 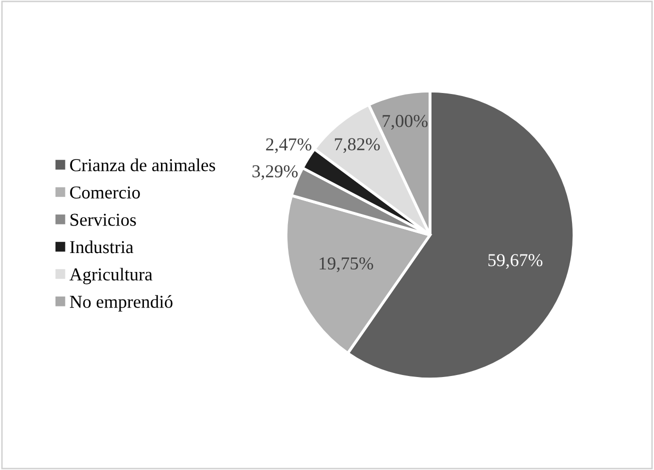 I want to click on data-label: 19,75%, so click(x=347, y=264).